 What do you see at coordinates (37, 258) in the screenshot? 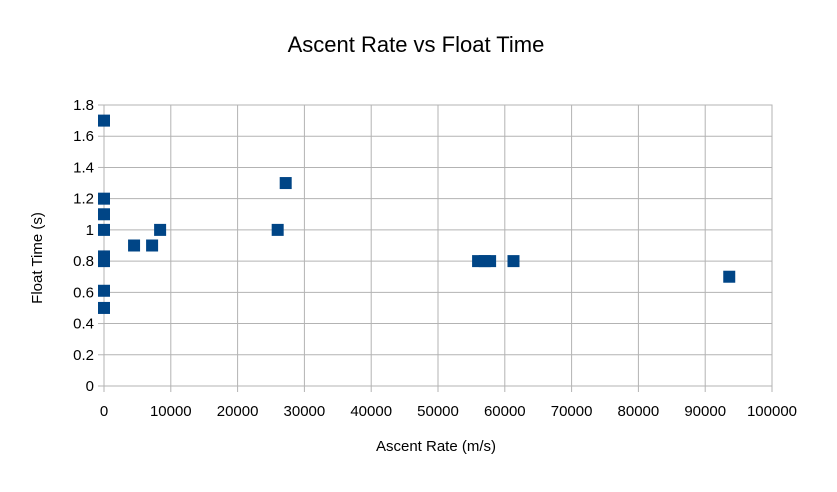
I see `y-axis-label: Float Time (s)` at bounding box center [37, 258].